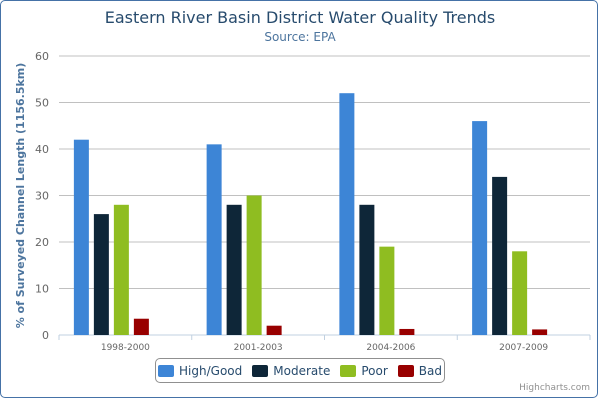 The image size is (600, 400). I want to click on x-tick-label: 2007-2009, so click(523, 348).